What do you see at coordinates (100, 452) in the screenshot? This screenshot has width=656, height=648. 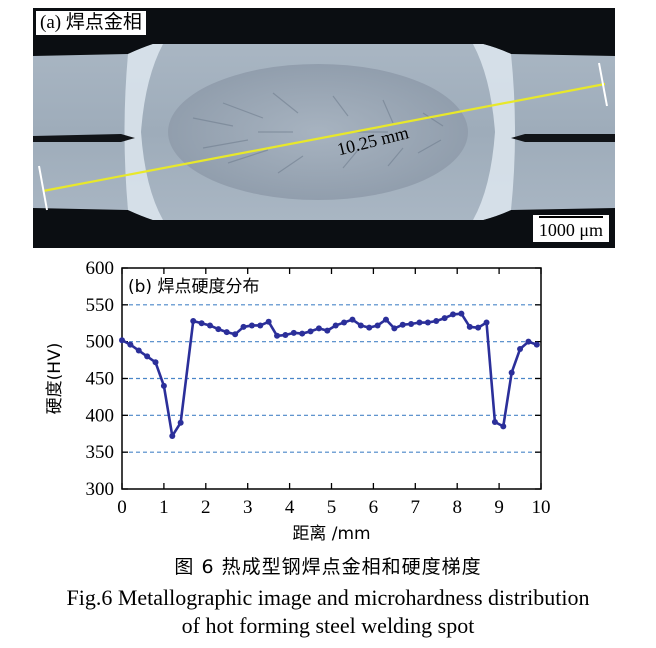 I see `y-tick-label: 350` at bounding box center [100, 452].